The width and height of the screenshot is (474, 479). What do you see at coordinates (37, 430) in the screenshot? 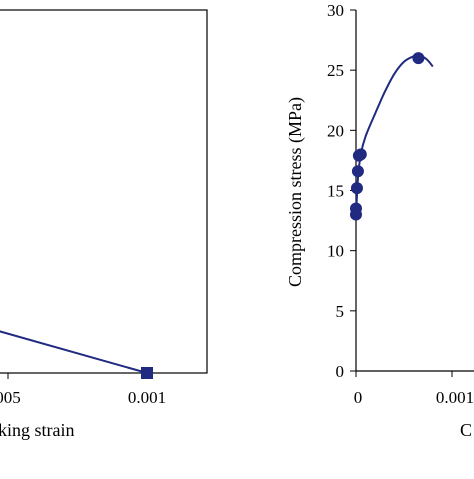
I see `left-x-axis-title: king strain` at bounding box center [37, 430].